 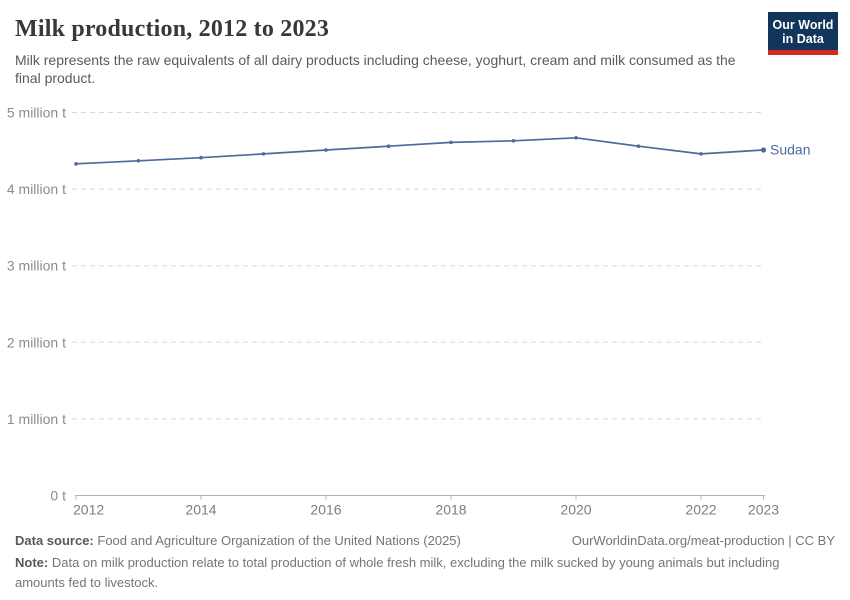 I want to click on owid-logo-line1: Our World, so click(x=803, y=25).